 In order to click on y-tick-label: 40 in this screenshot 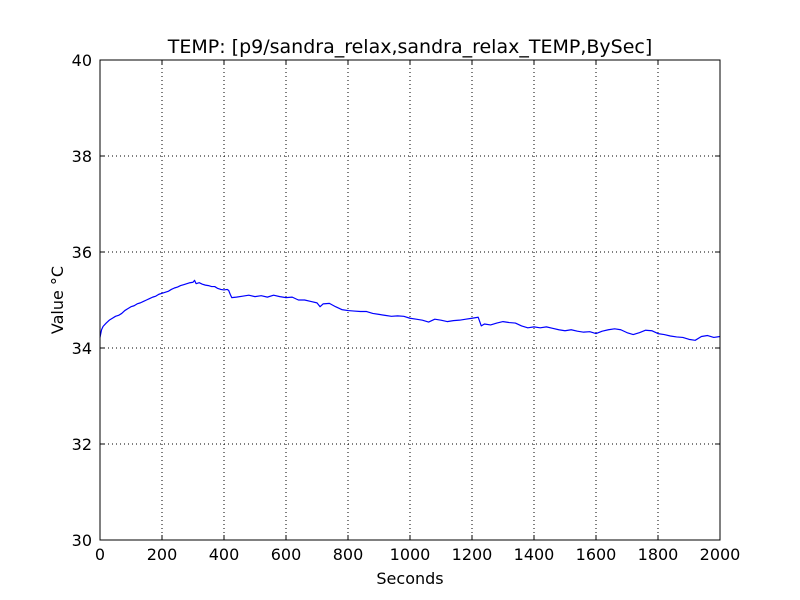, I will do `click(82, 60)`.